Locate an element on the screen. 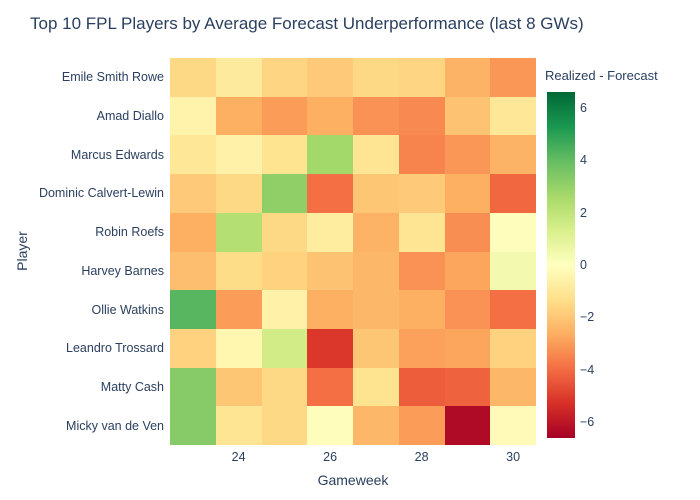  colorbar-tick-label: 0 is located at coordinates (583, 265).